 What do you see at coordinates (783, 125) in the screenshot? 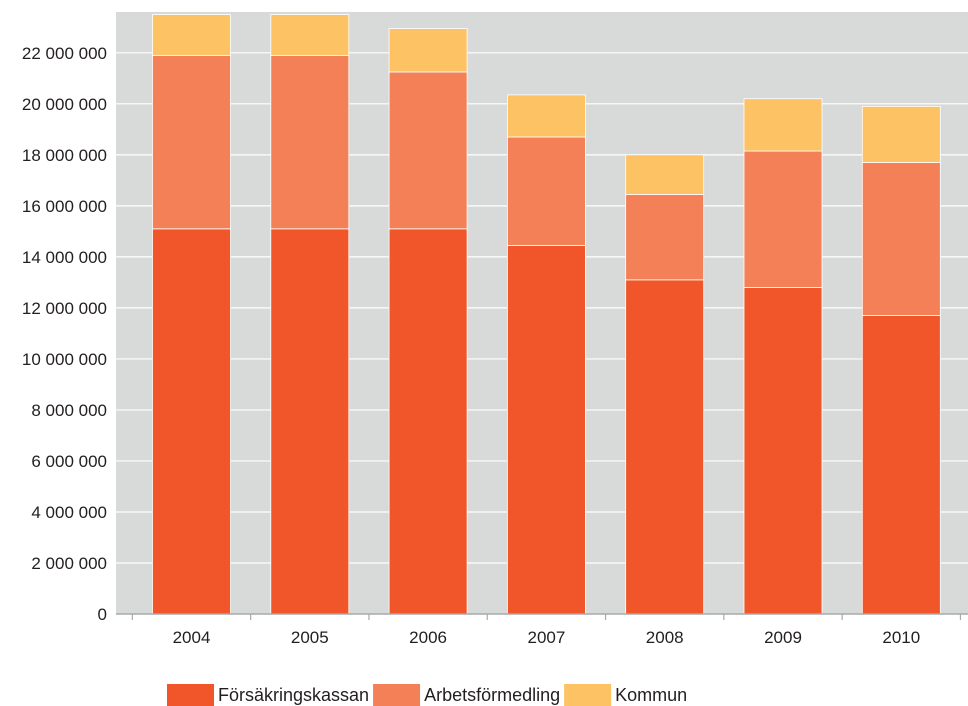
I see `bar-kommun-2009` at bounding box center [783, 125].